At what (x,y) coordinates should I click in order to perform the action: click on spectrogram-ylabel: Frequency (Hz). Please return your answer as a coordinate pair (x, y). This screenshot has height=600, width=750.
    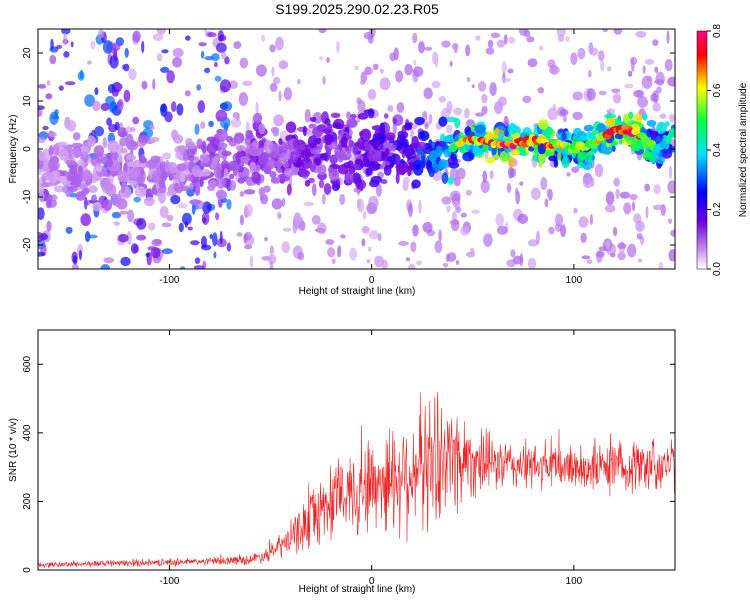
    Looking at the image, I should click on (13, 149).